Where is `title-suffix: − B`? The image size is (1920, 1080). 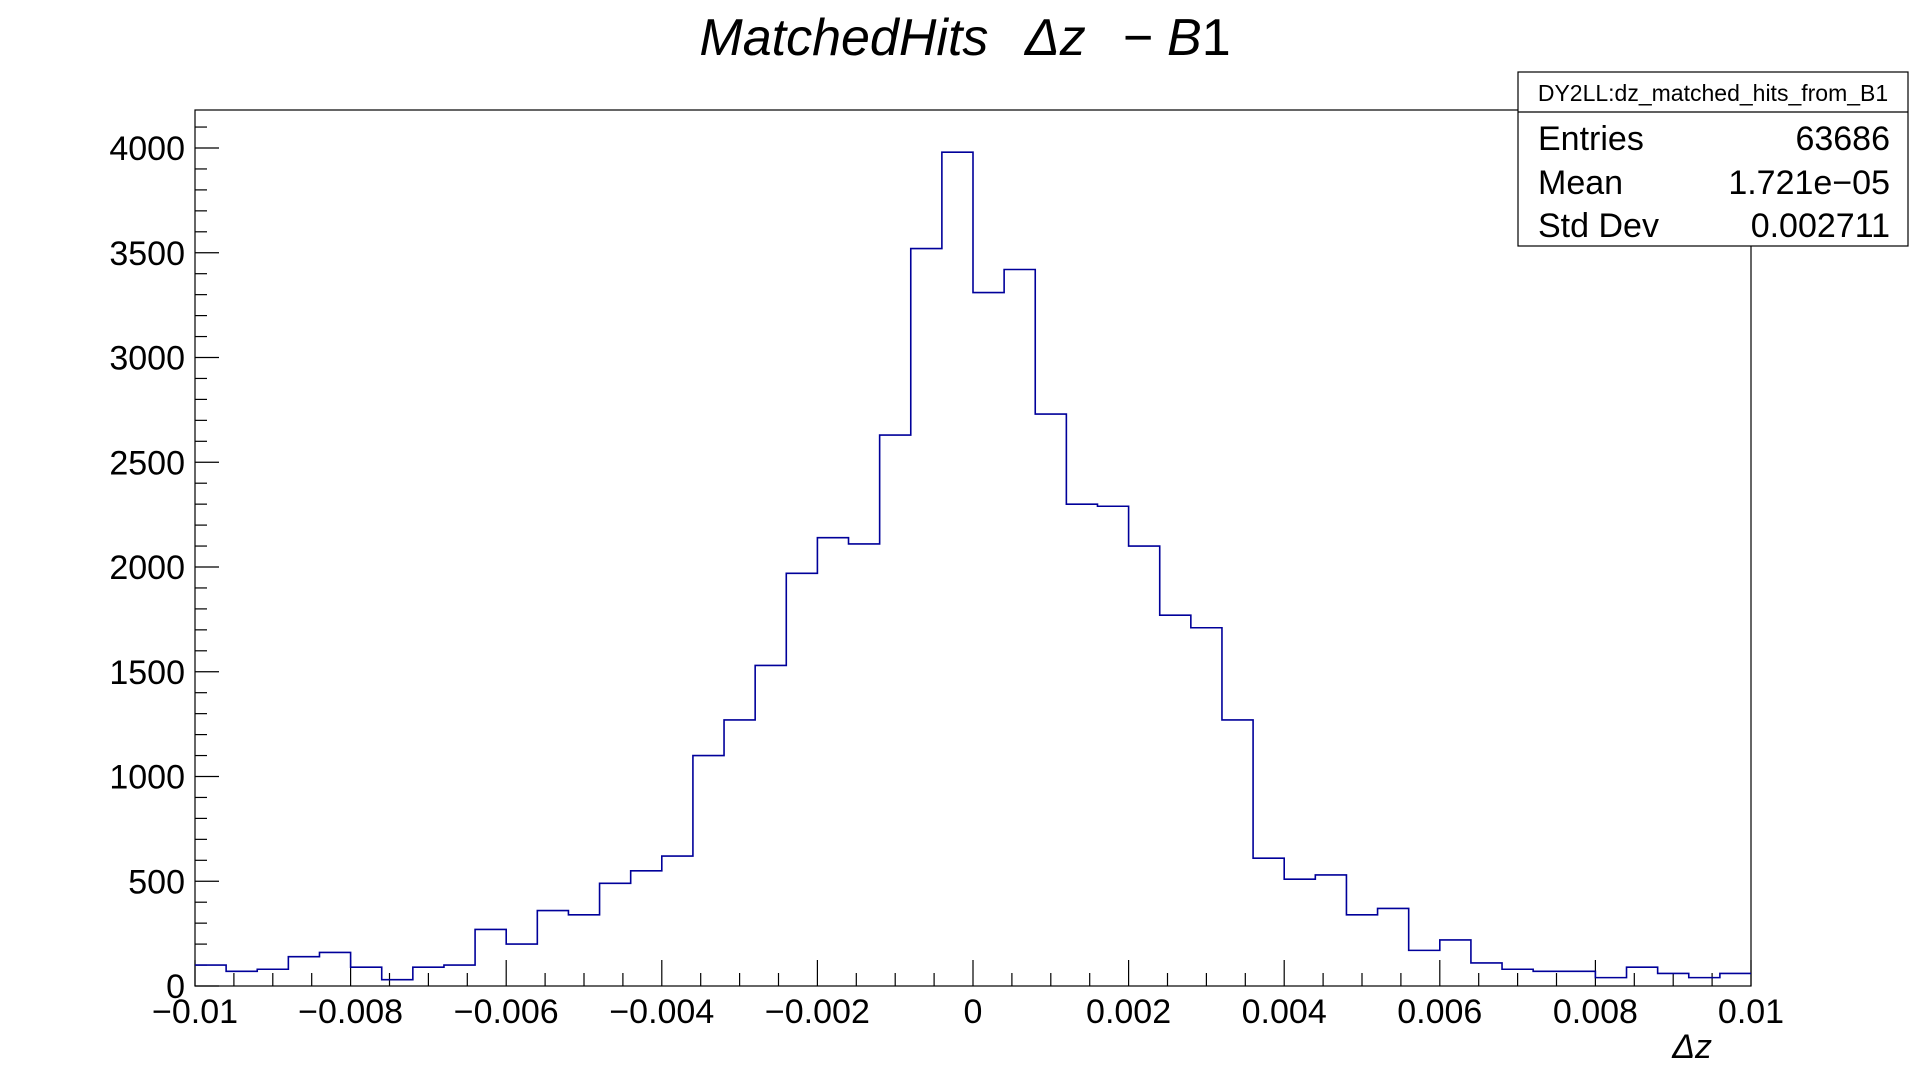
title-suffix: − B is located at coordinates (1162, 38).